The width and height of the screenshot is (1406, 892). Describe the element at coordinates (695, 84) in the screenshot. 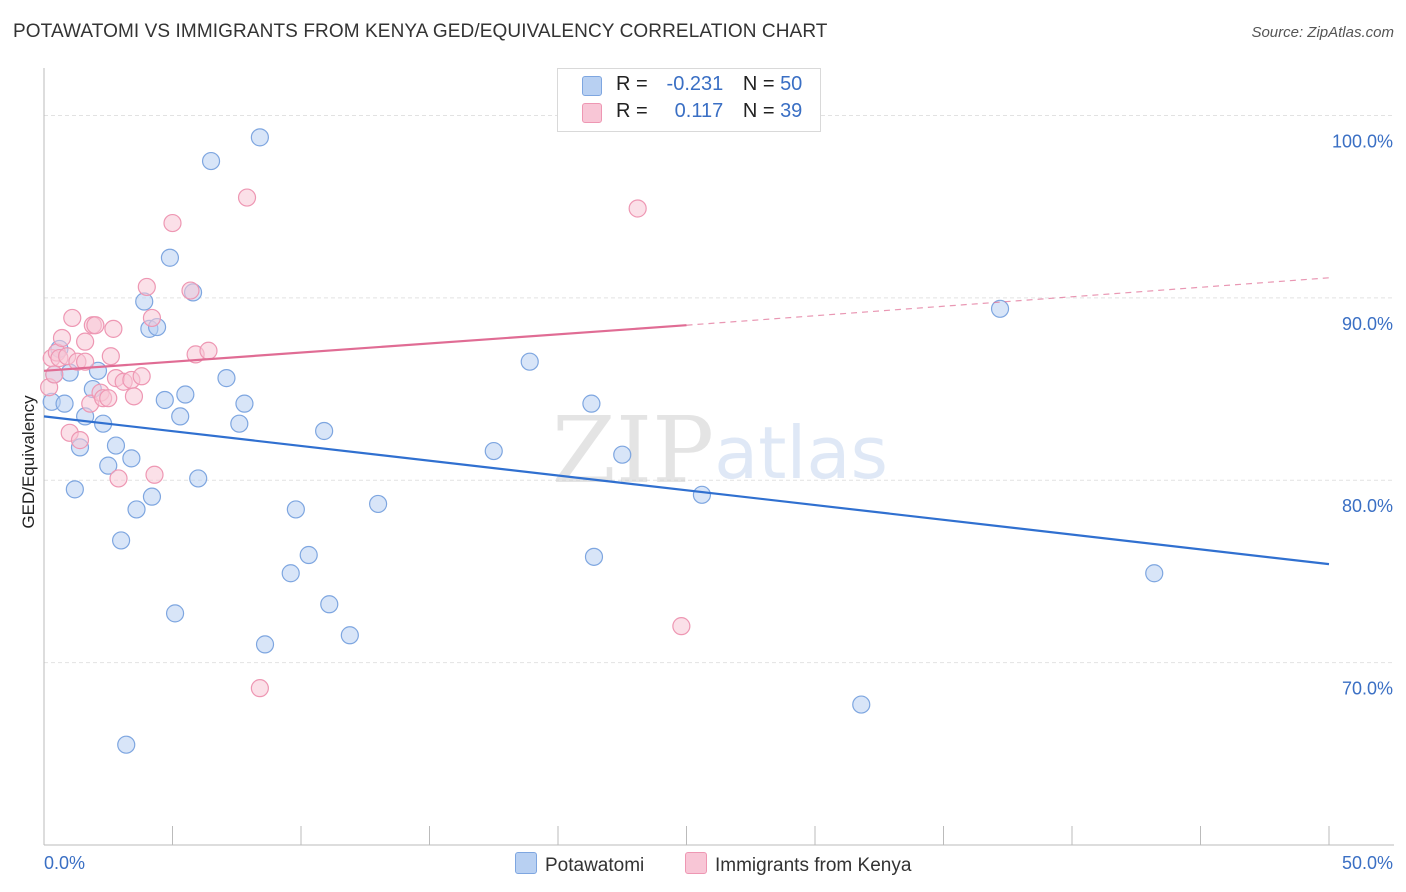

I see `legend-r-value: -0.231` at that location.